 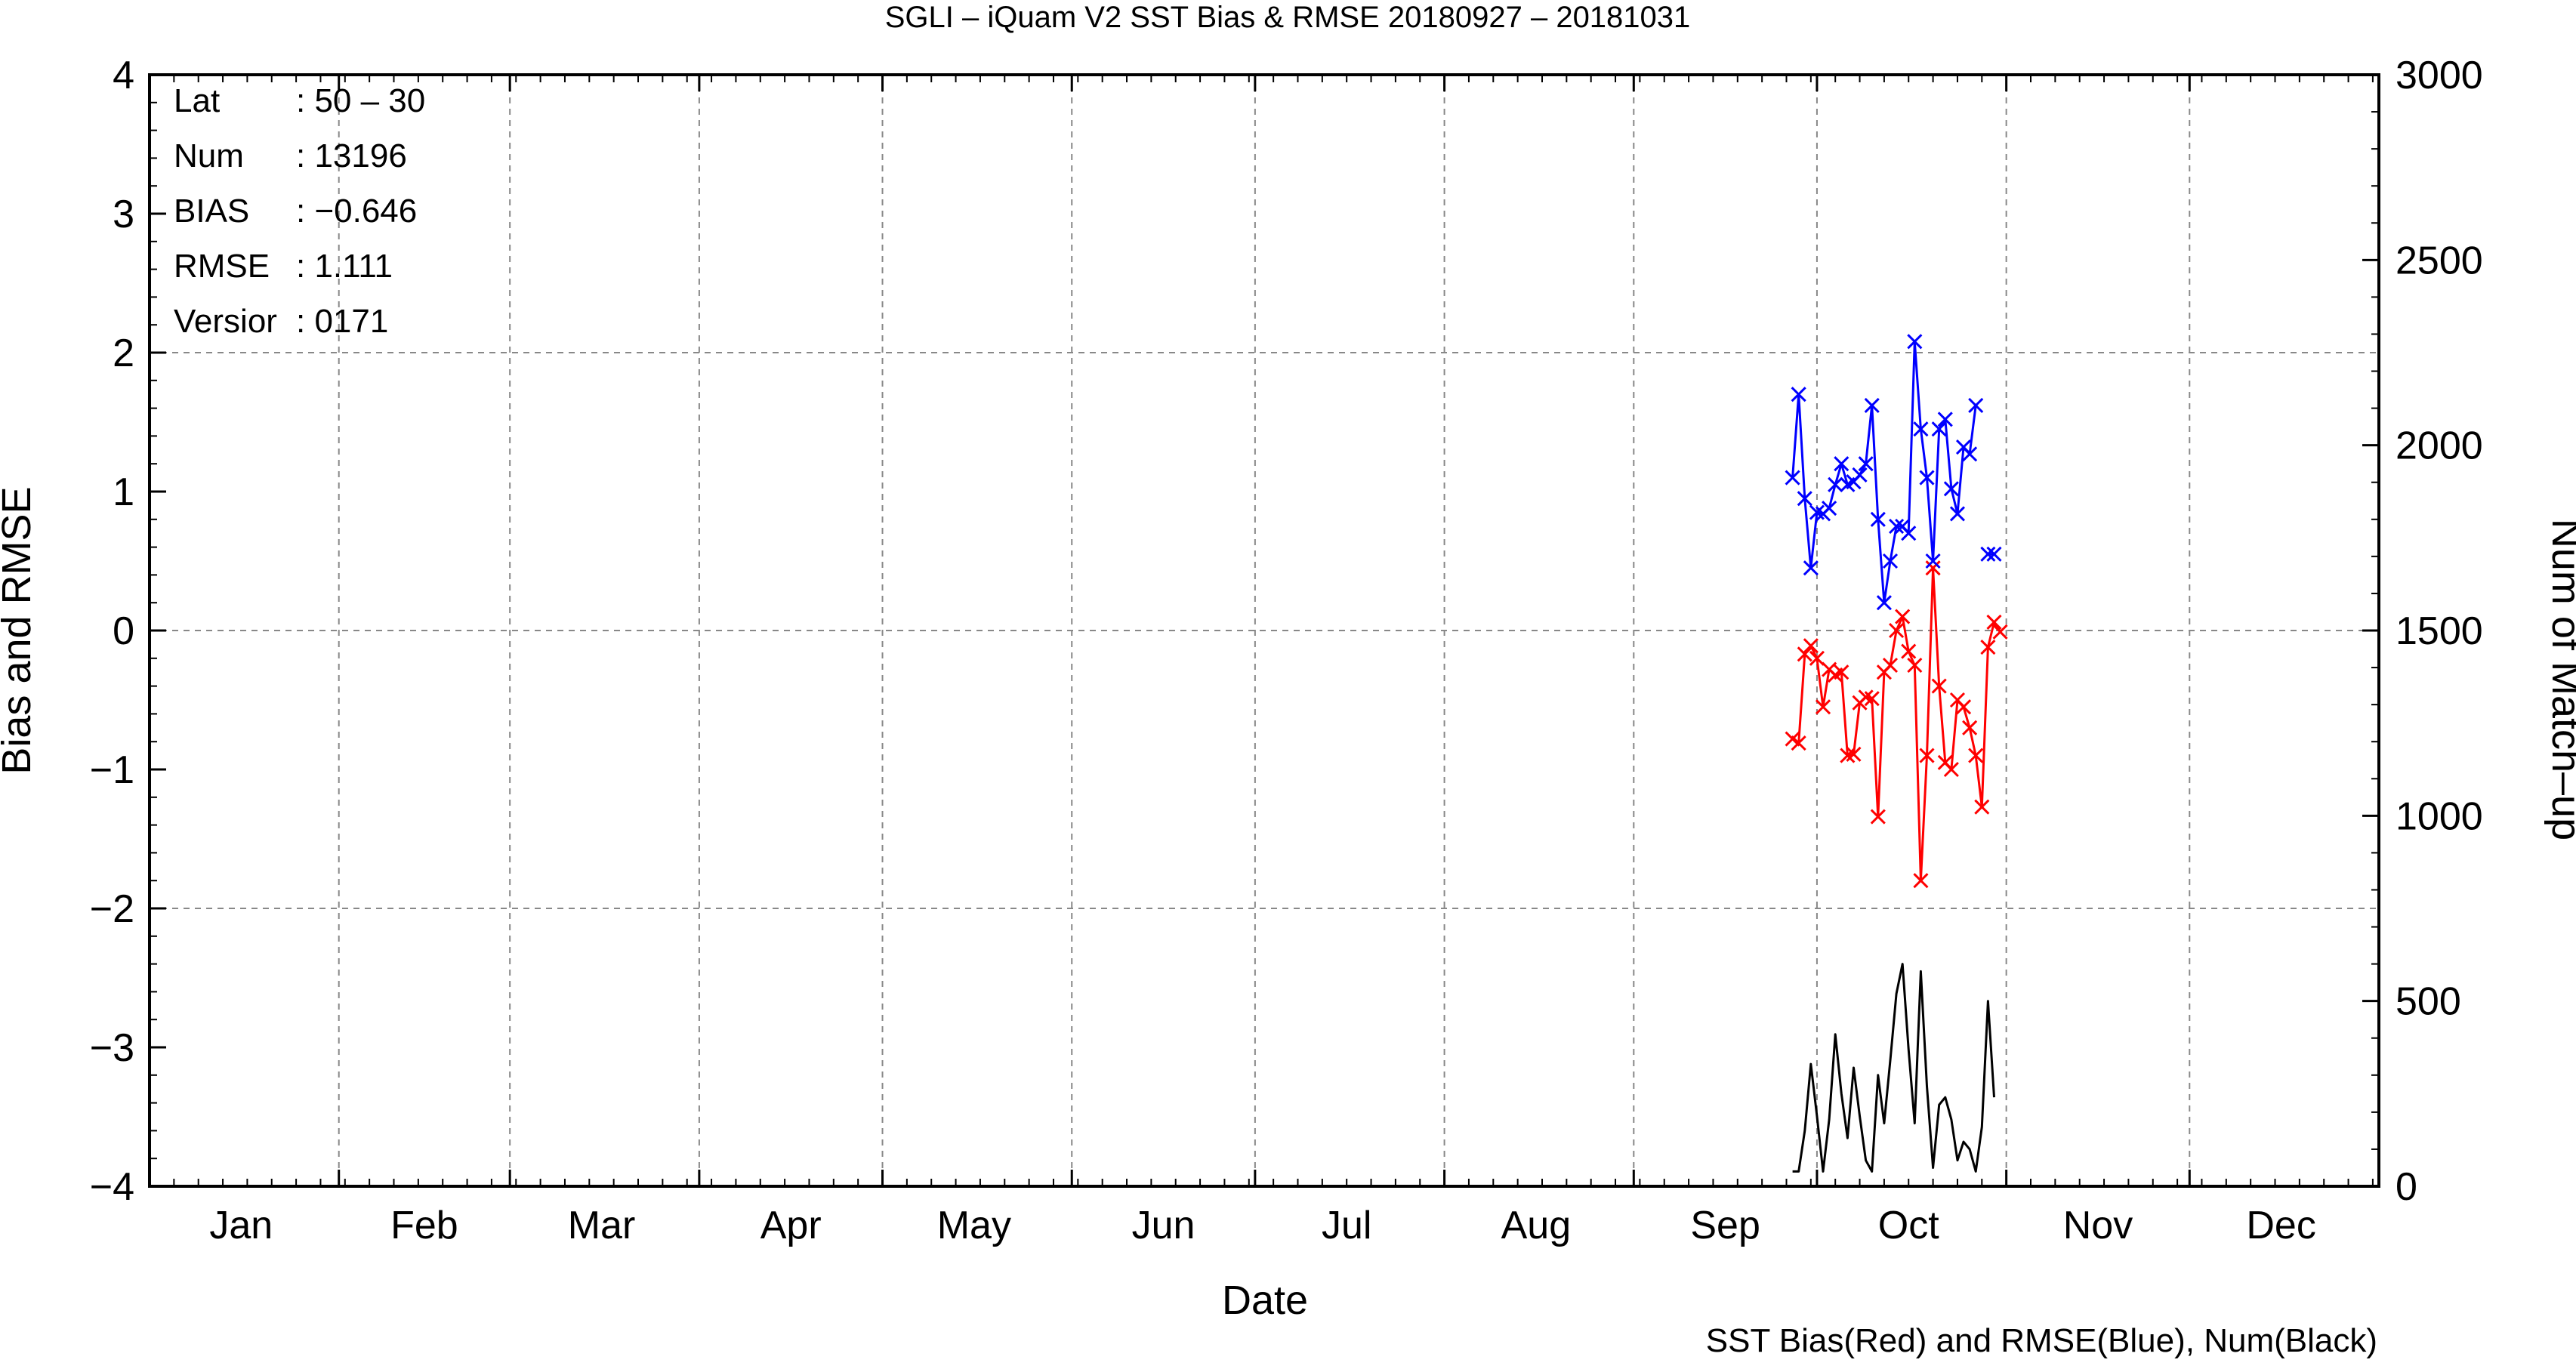 What do you see at coordinates (2406, 1187) in the screenshot?
I see `y2-tick-label: 0` at bounding box center [2406, 1187].